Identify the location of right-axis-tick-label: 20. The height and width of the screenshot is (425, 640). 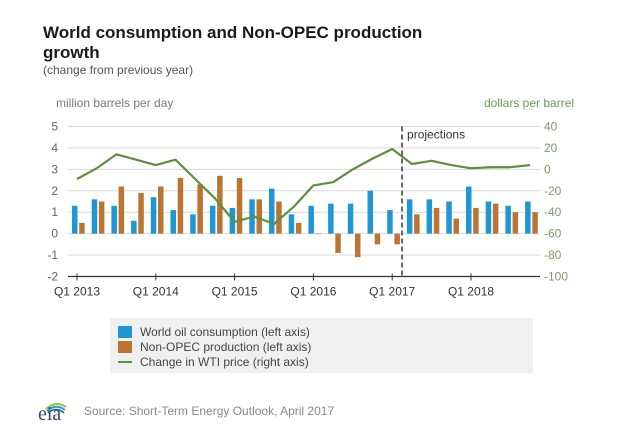
(551, 148).